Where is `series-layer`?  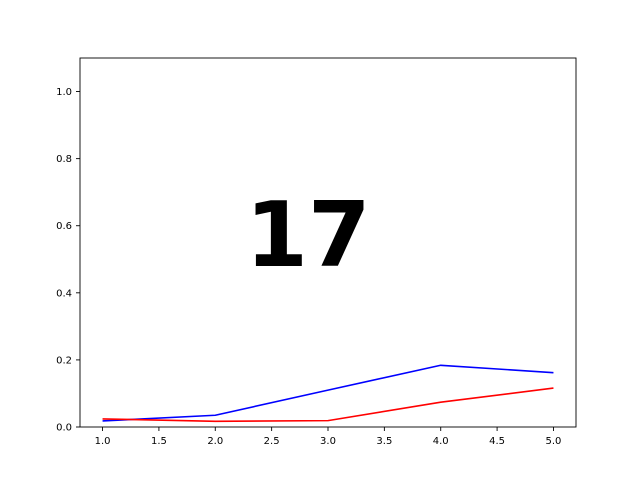 series-layer is located at coordinates (328, 393).